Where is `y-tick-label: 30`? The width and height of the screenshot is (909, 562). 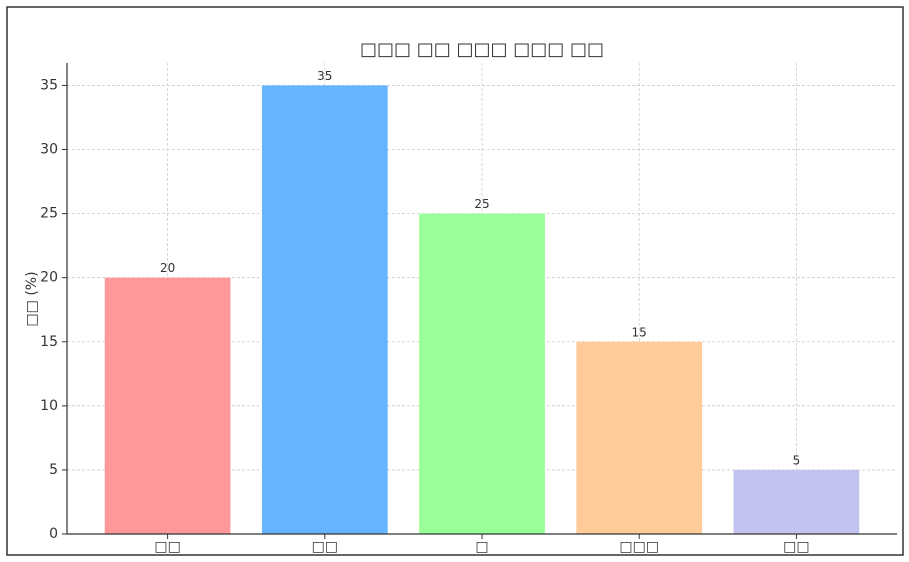
y-tick-label: 30 is located at coordinates (49, 150).